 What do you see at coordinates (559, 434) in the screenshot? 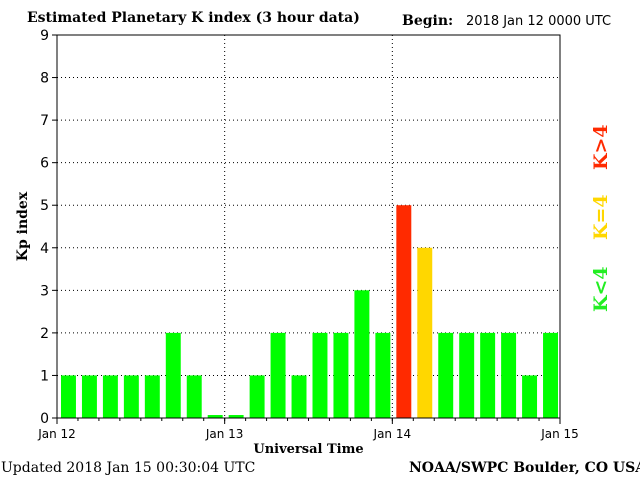
I see `x-tick-label: Jan 15` at bounding box center [559, 434].